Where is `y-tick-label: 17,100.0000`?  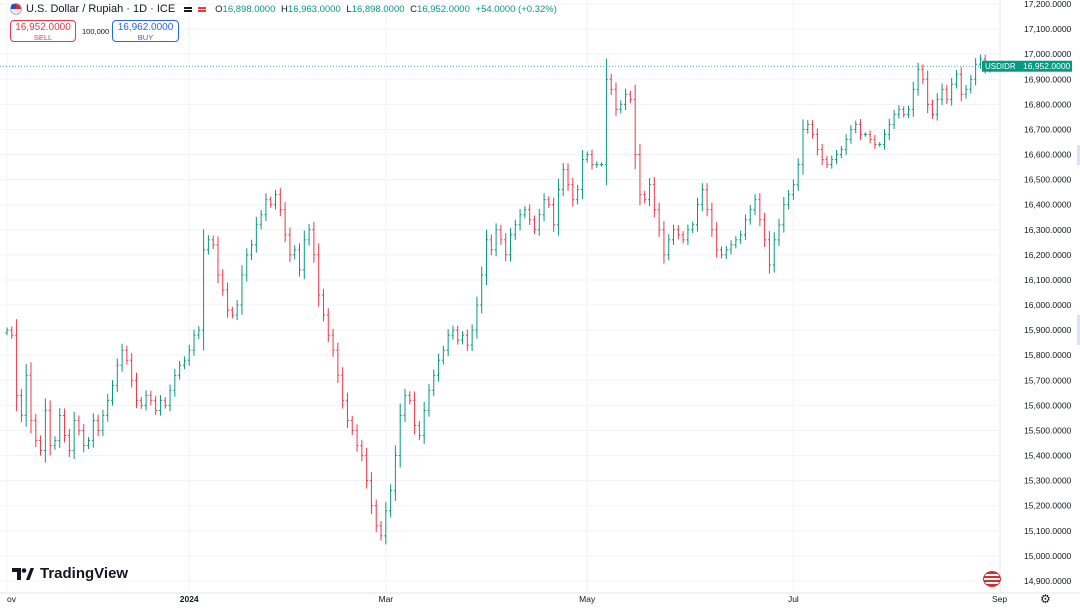
y-tick-label: 17,100.0000 is located at coordinates (1048, 29).